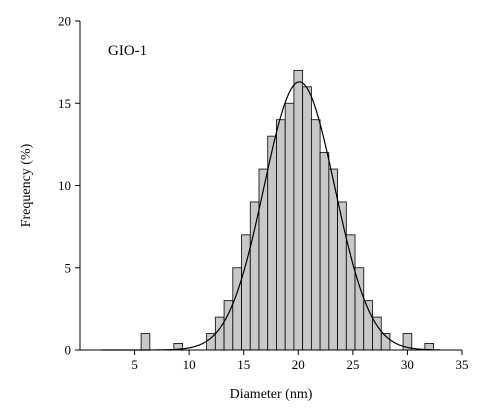 The image size is (500, 416). Describe the element at coordinates (271, 394) in the screenshot. I see `x-axis-label: Diameter (nm)` at that location.